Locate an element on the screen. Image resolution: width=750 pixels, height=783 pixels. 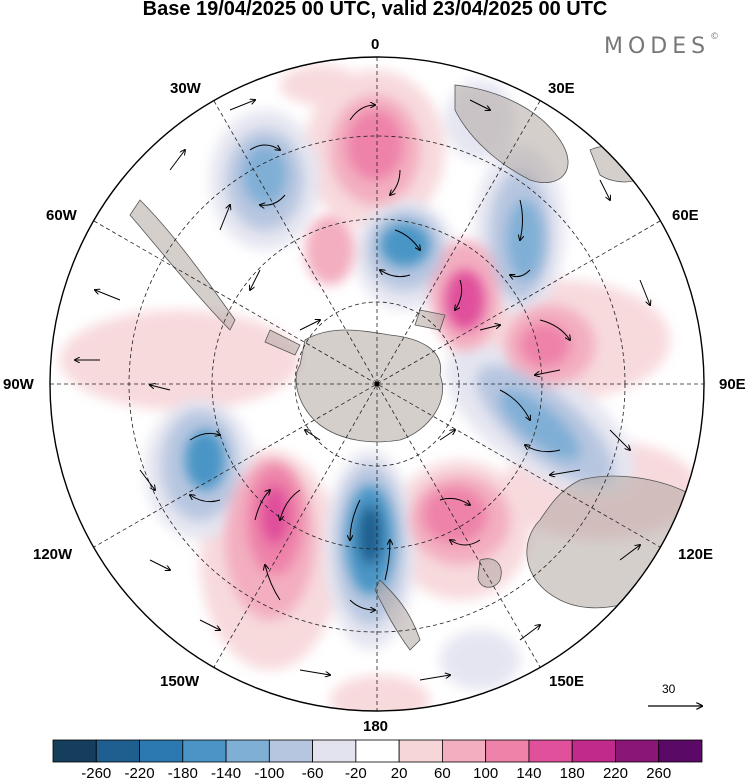
modes-logo: MODES© is located at coordinates (662, 45).